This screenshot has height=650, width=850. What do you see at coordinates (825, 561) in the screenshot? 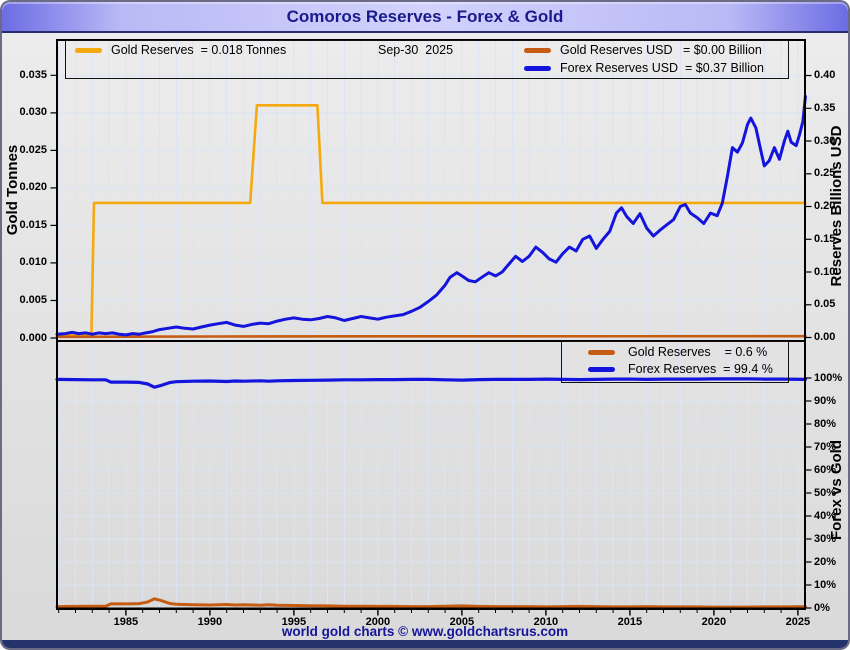
I see `forex-vs-gold-tick: 20%` at bounding box center [825, 561].